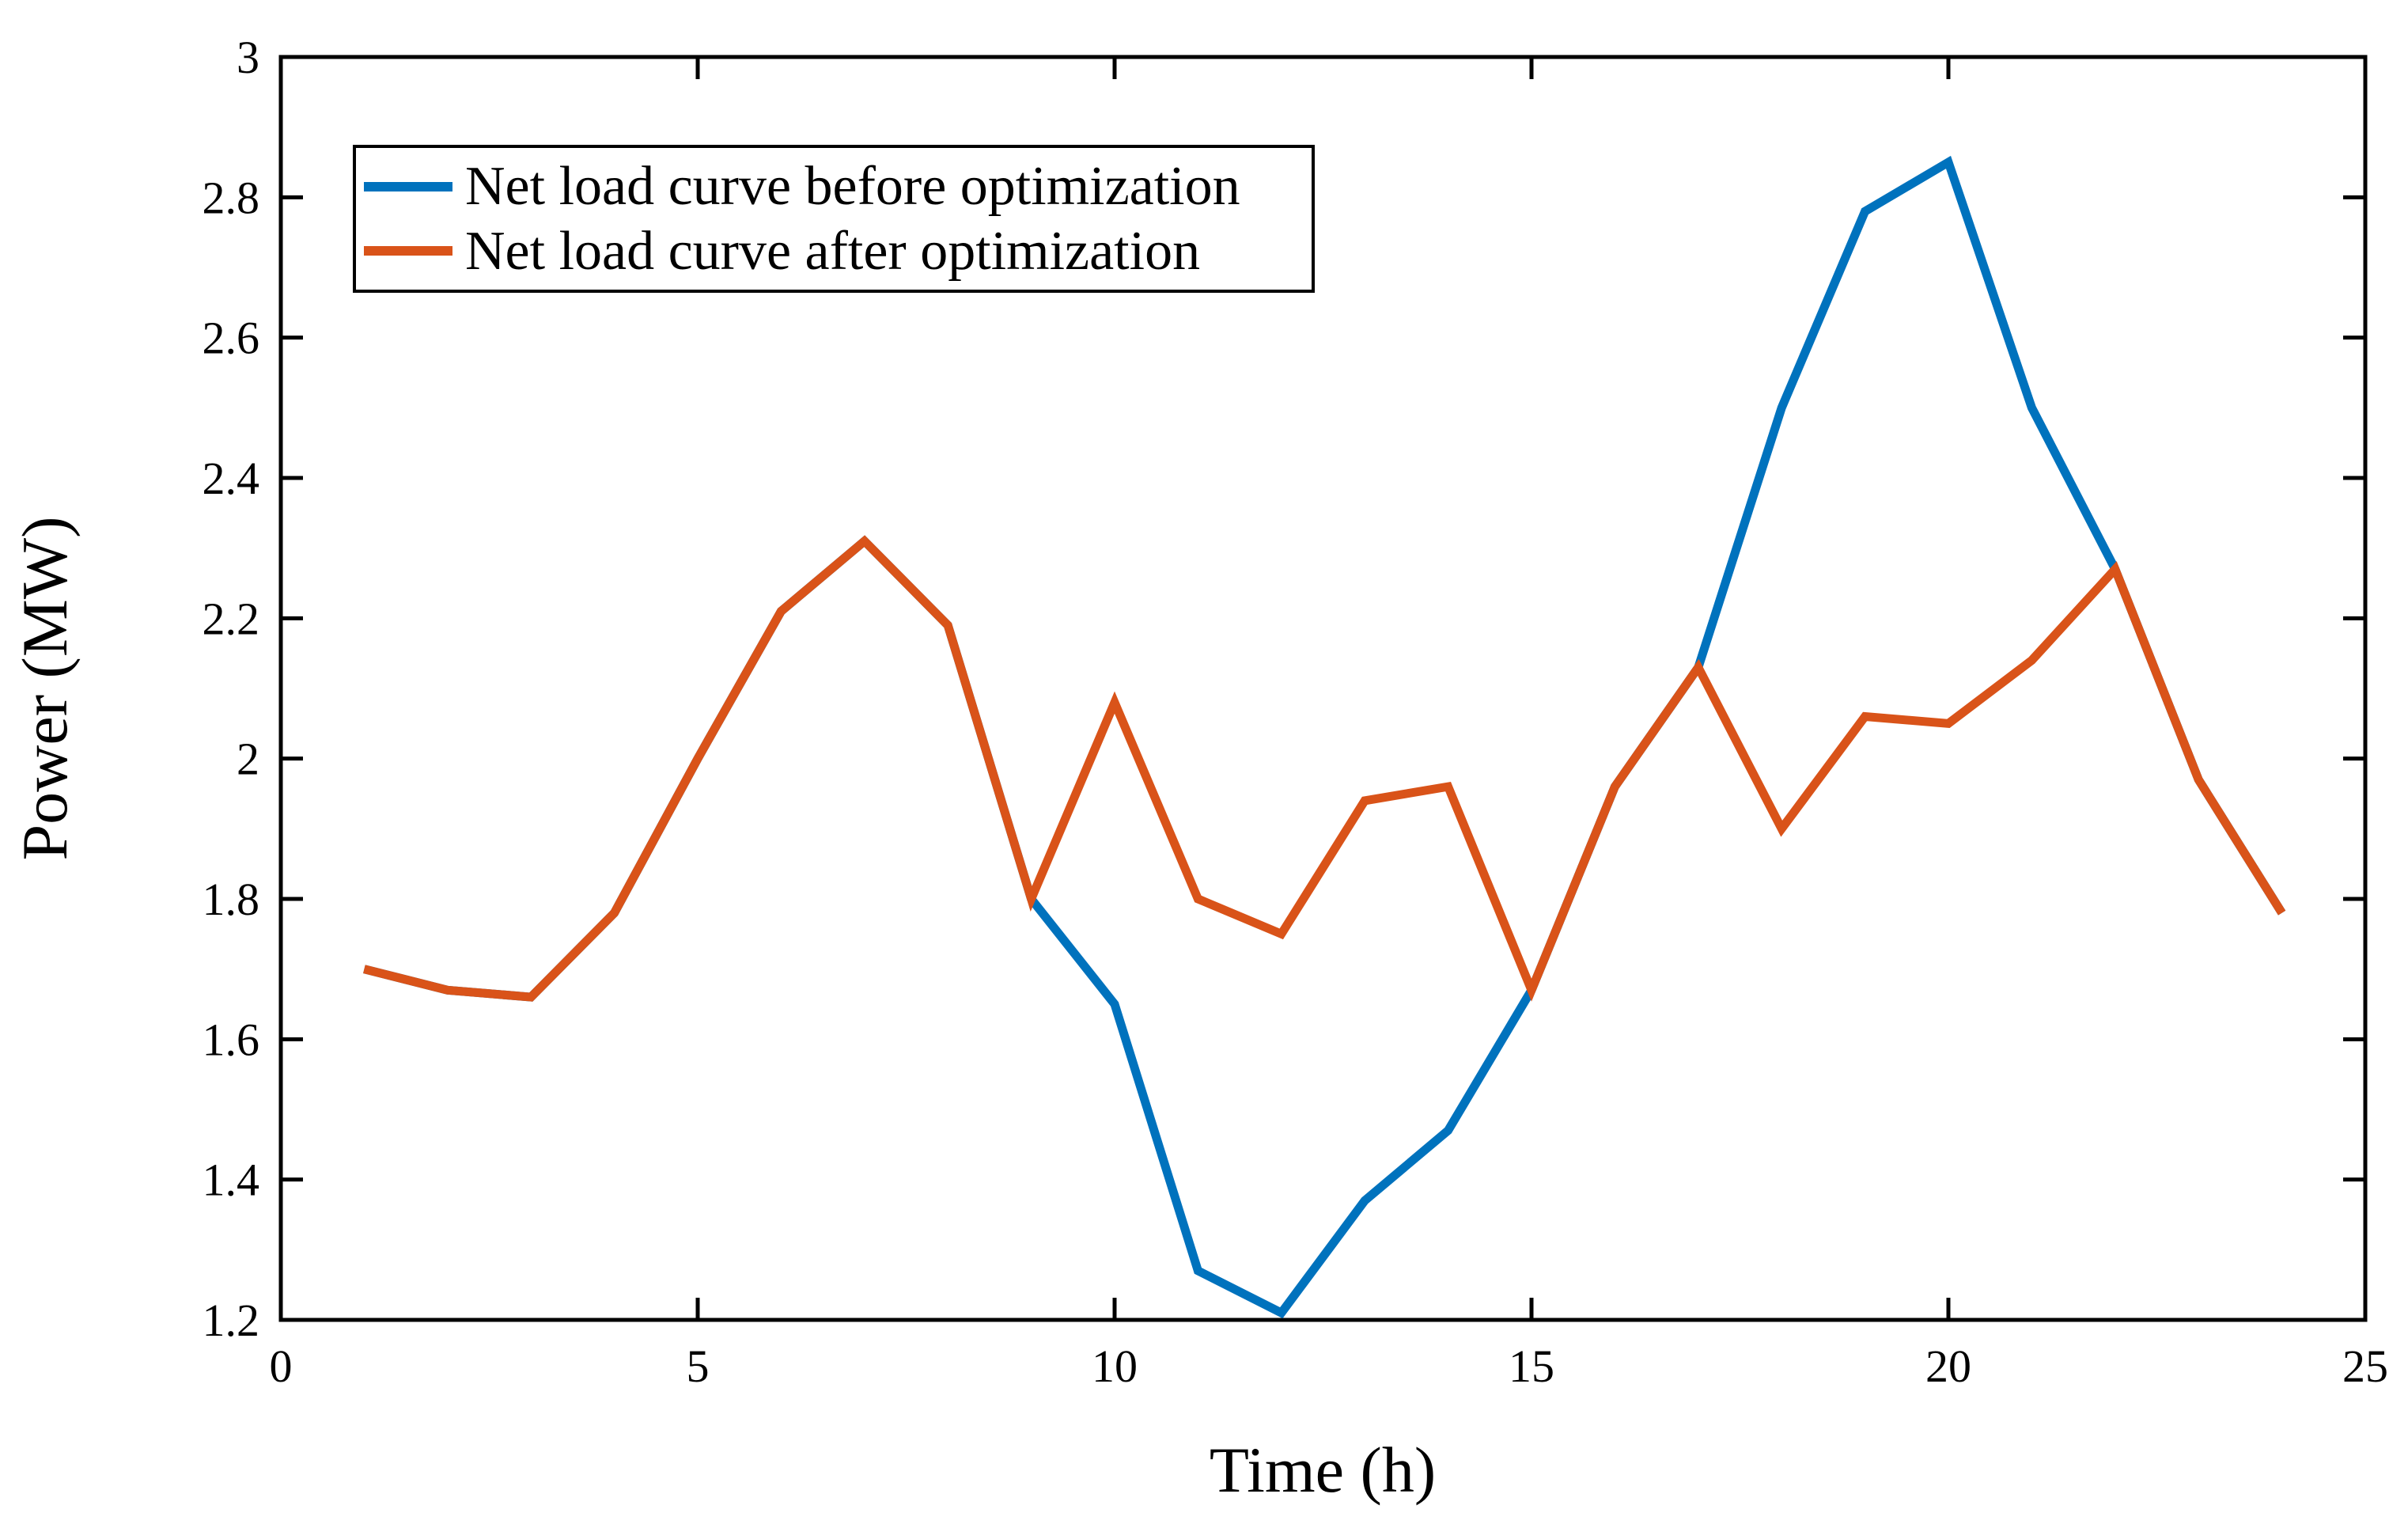  I want to click on legend-item-after: Net load curve after optimization, so click(834, 251).